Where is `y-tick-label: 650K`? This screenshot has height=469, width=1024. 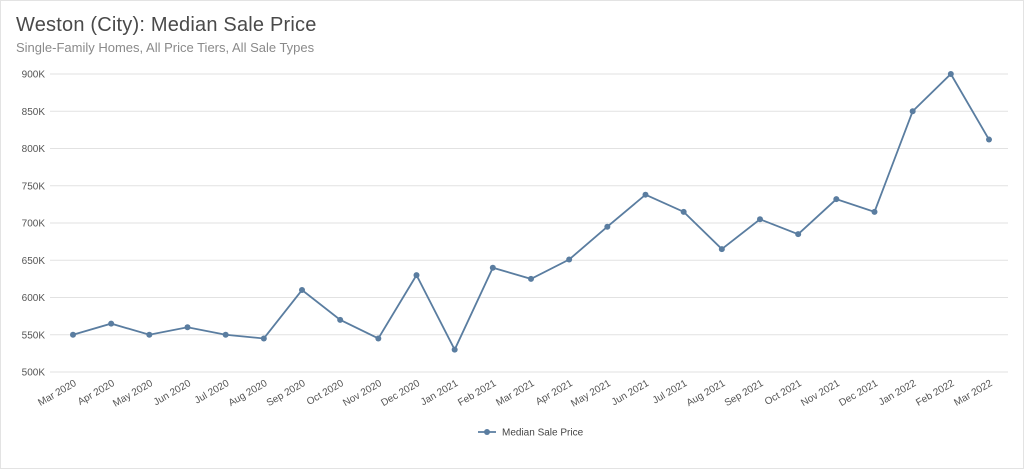
y-tick-label: 650K is located at coordinates (34, 261).